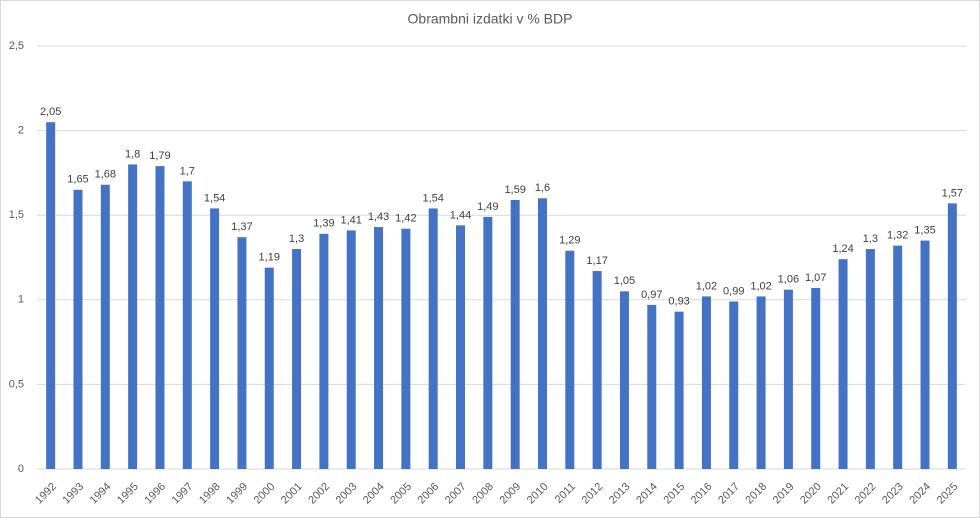  What do you see at coordinates (897, 236) in the screenshot?
I see `value-label: 1,32` at bounding box center [897, 236].